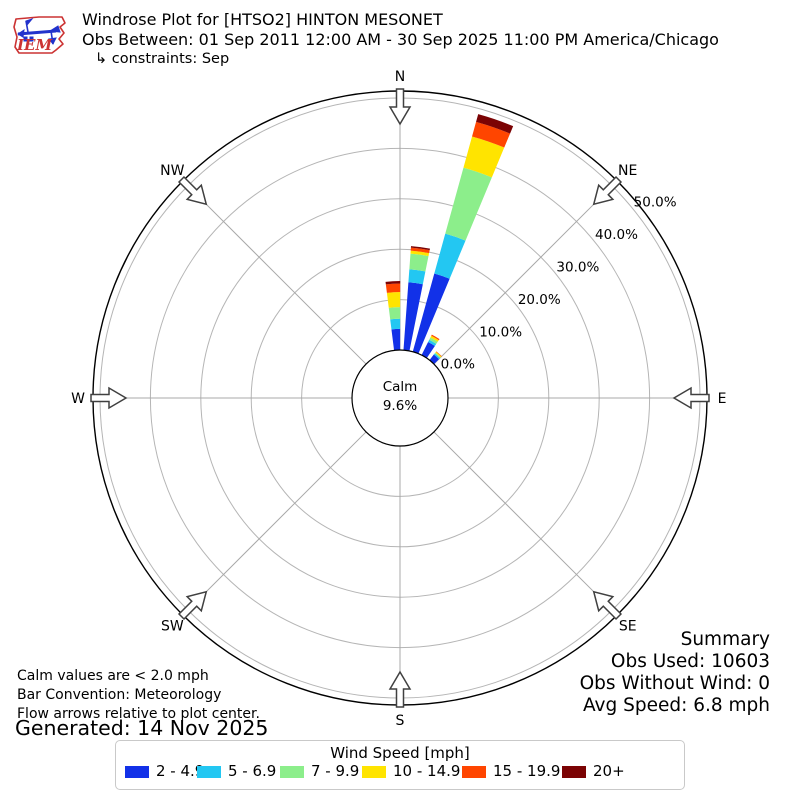 This screenshot has width=800, height=800. I want to click on page-title: Windrose Plot for [HTSO2] HINTON MESONET, so click(262, 19).